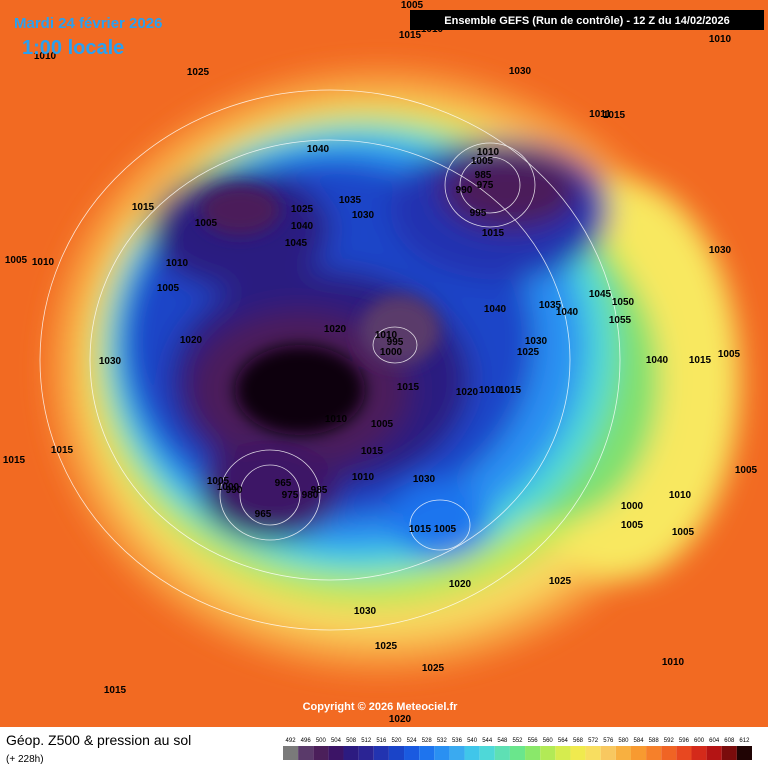 The width and height of the screenshot is (768, 773). Describe the element at coordinates (306, 741) in the screenshot. I see `scale-label: 496` at that location.